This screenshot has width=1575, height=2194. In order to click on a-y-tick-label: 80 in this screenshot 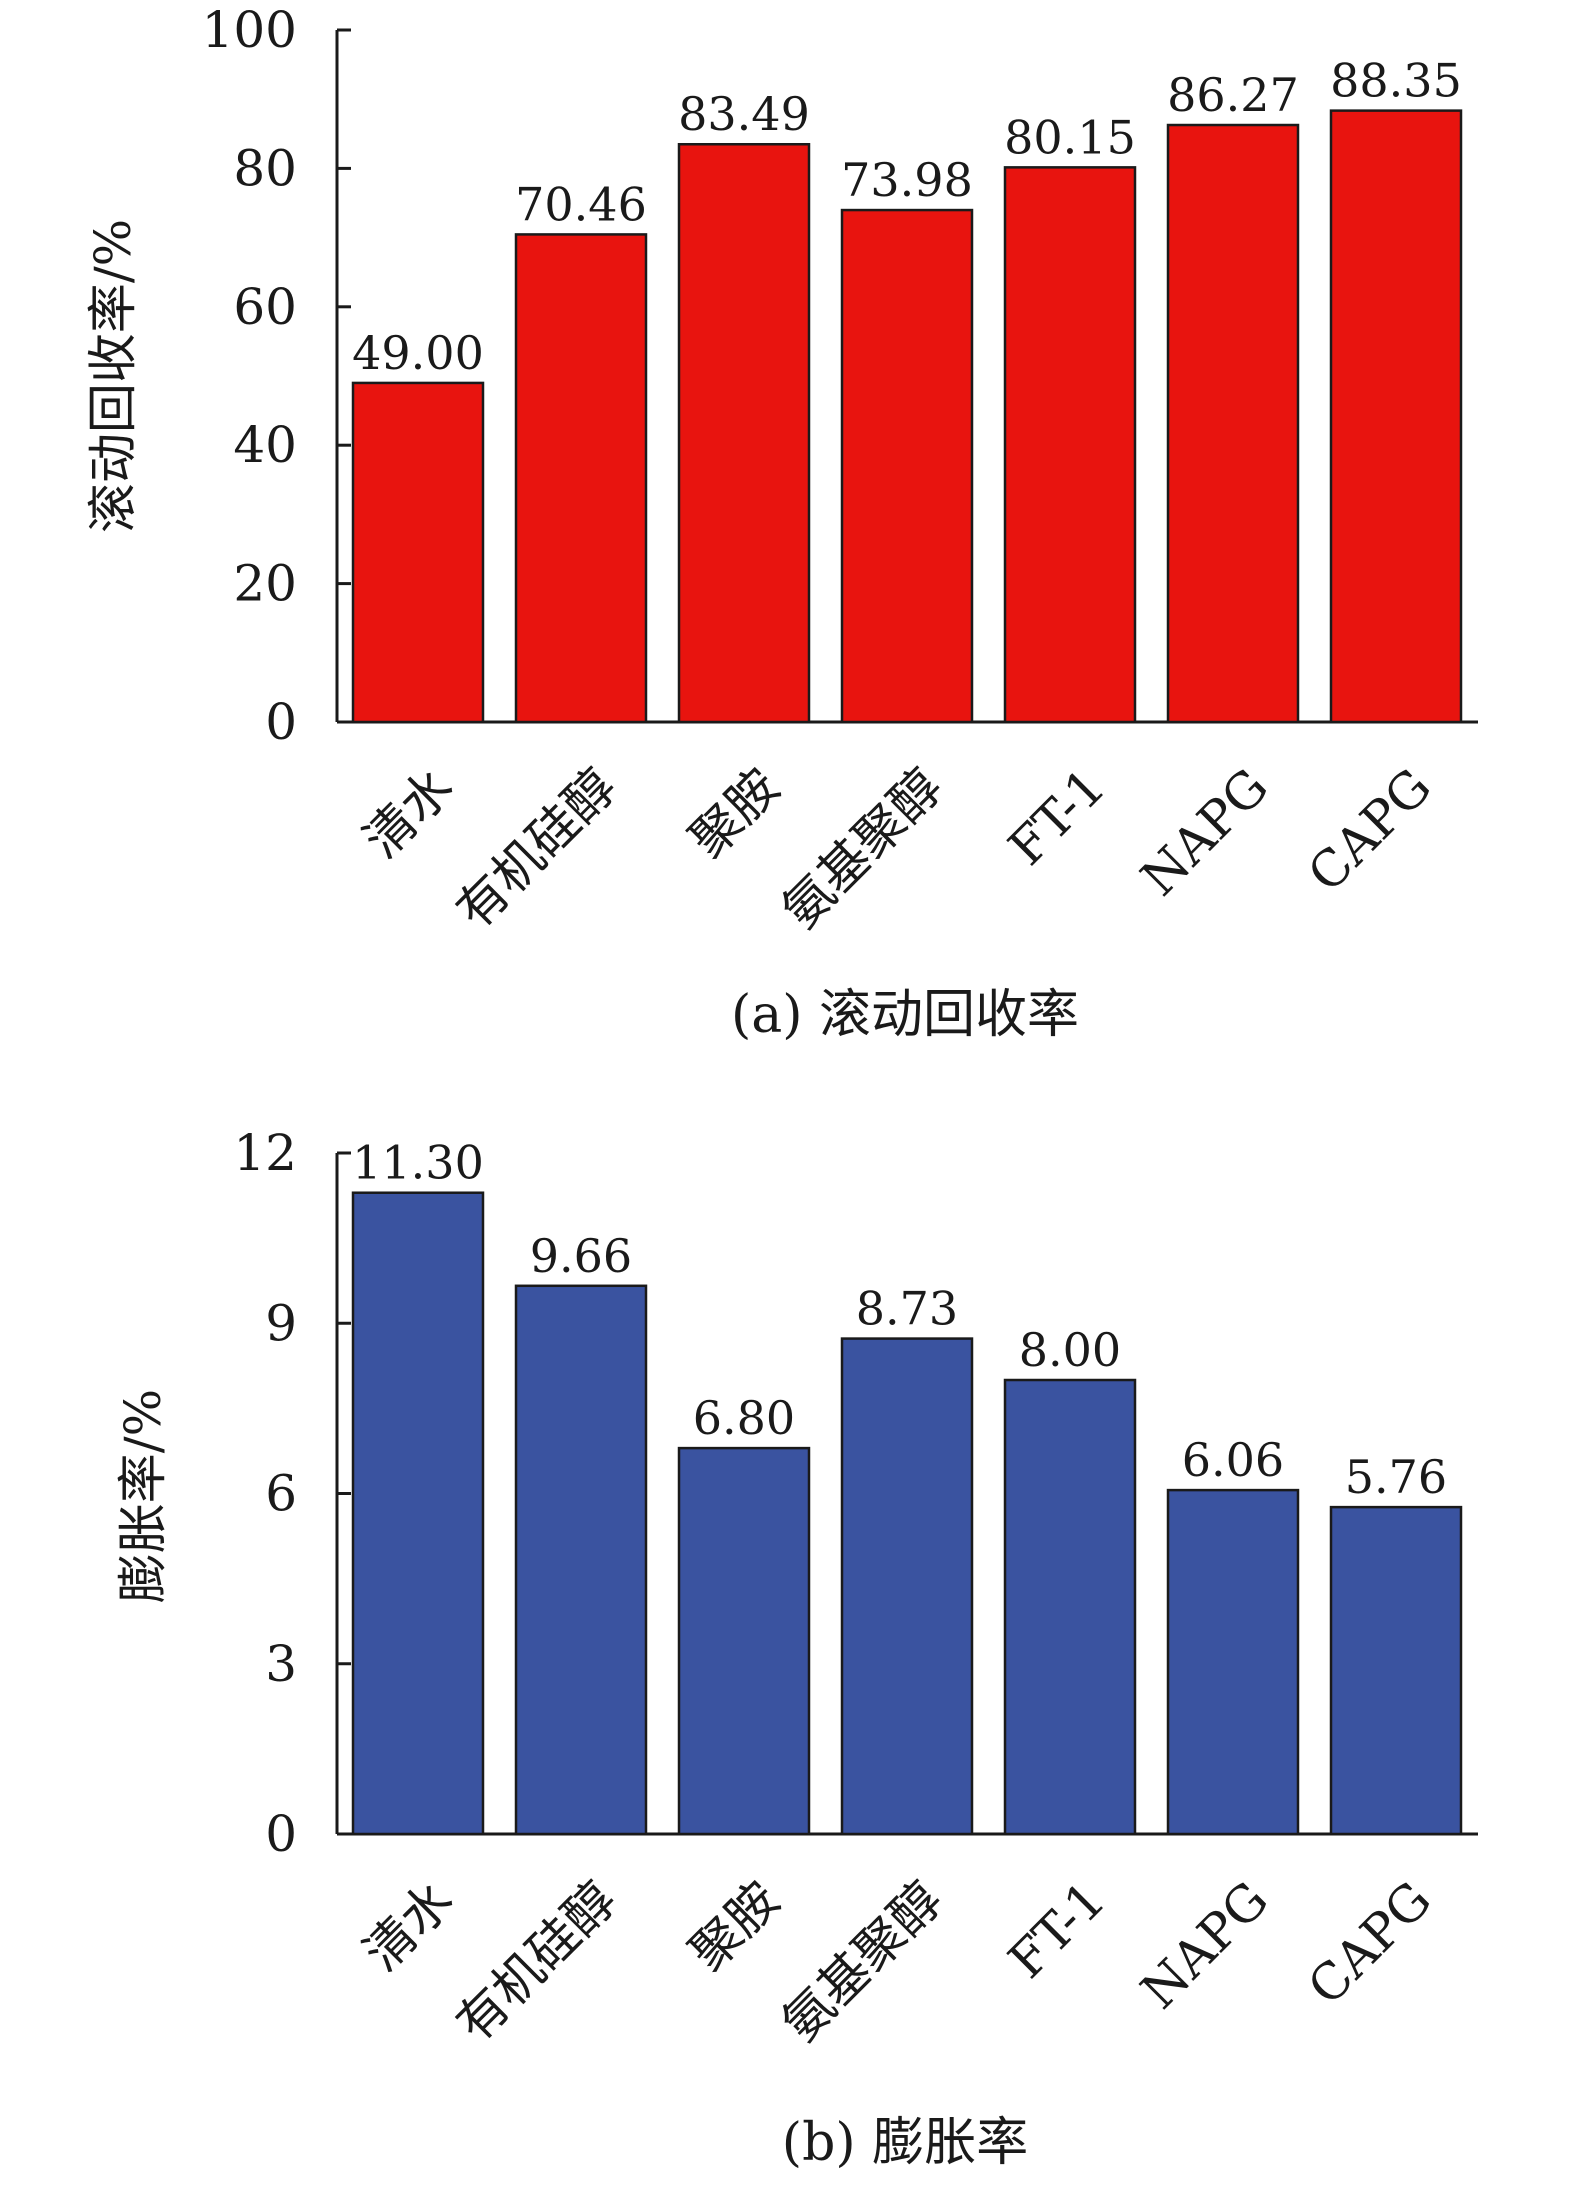, I will do `click(265, 168)`.